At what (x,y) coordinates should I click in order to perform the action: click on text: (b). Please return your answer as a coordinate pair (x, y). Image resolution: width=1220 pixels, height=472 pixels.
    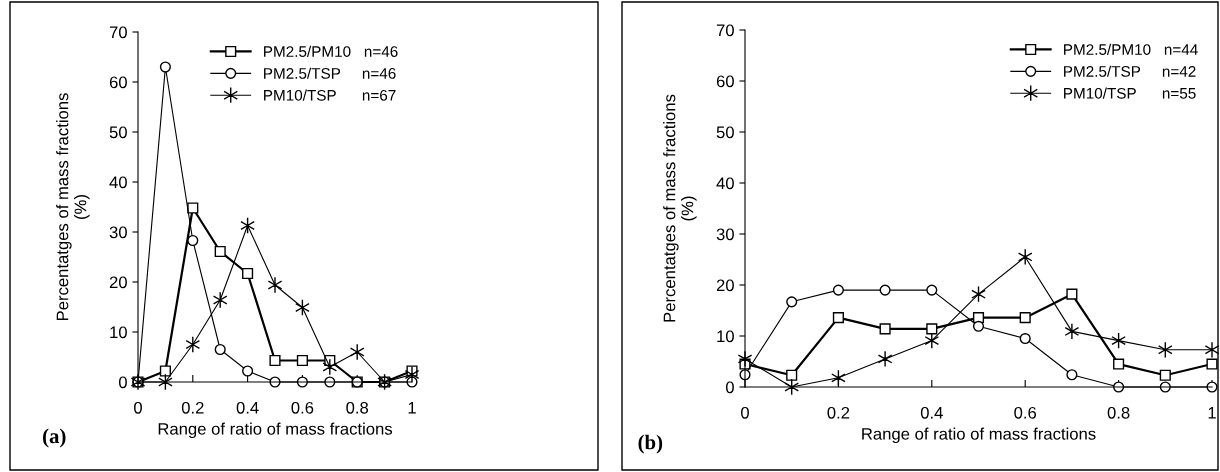
    Looking at the image, I should click on (650, 444).